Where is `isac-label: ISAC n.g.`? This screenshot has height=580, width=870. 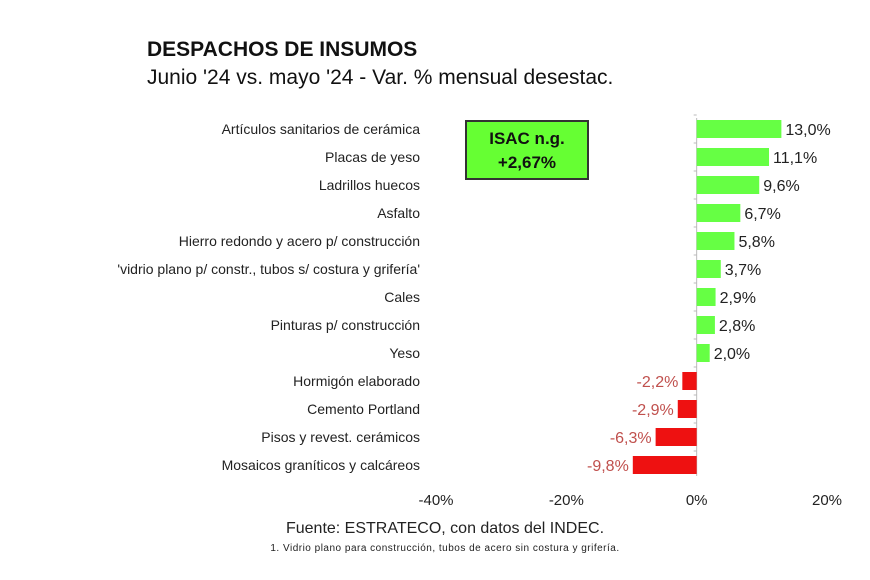 isac-label: ISAC n.g. is located at coordinates (527, 138).